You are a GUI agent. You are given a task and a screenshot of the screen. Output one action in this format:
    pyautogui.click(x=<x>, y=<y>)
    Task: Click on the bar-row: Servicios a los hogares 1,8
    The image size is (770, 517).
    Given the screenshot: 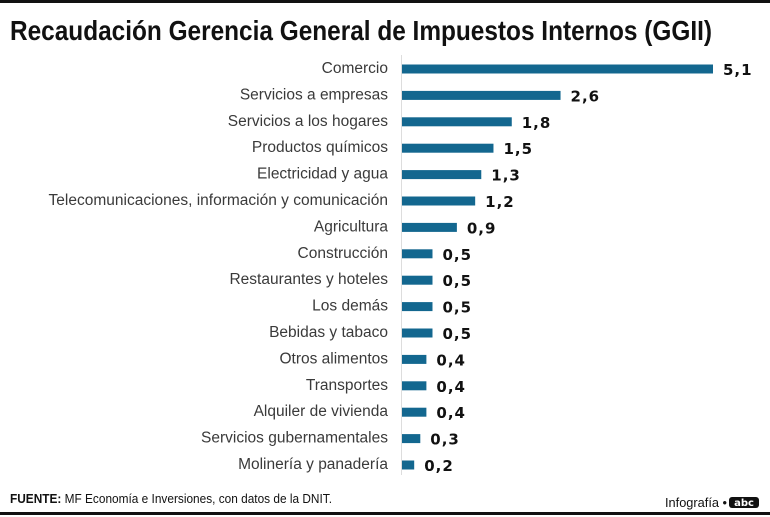 What is the action you would take?
    pyautogui.click(x=390, y=122)
    